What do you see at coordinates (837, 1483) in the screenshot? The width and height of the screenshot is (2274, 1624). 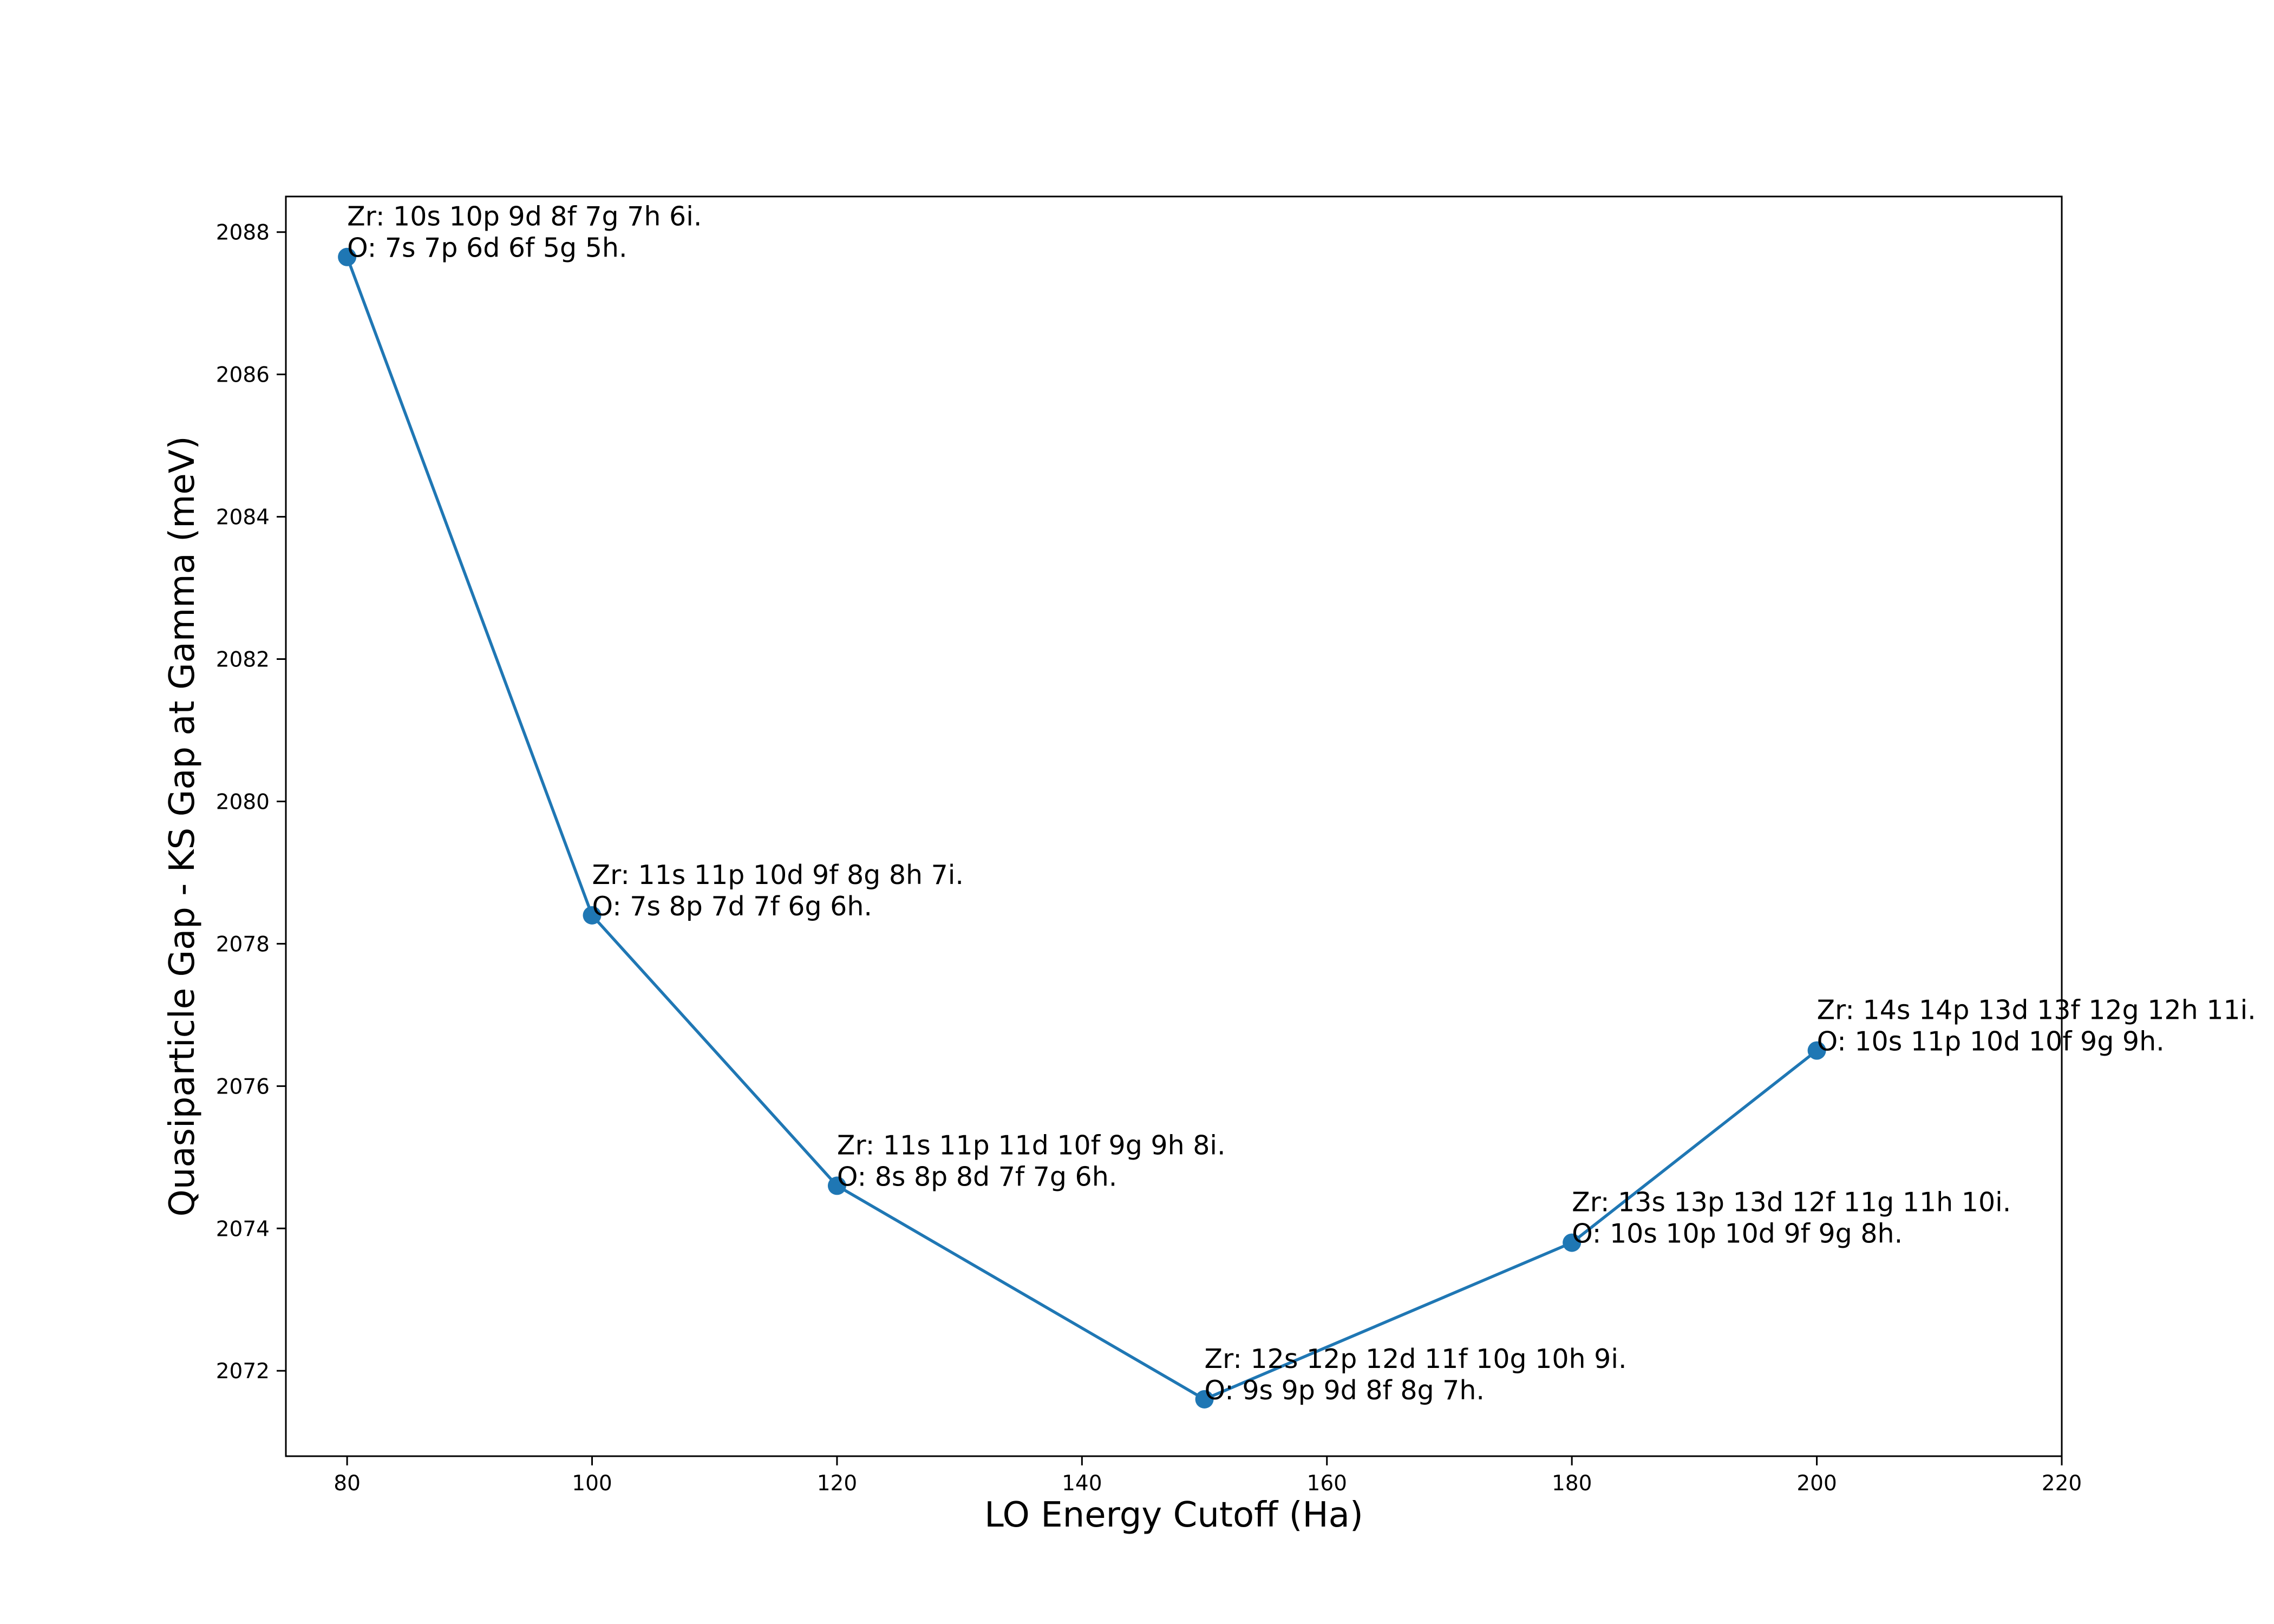 I see `x-tick-label: 120` at bounding box center [837, 1483].